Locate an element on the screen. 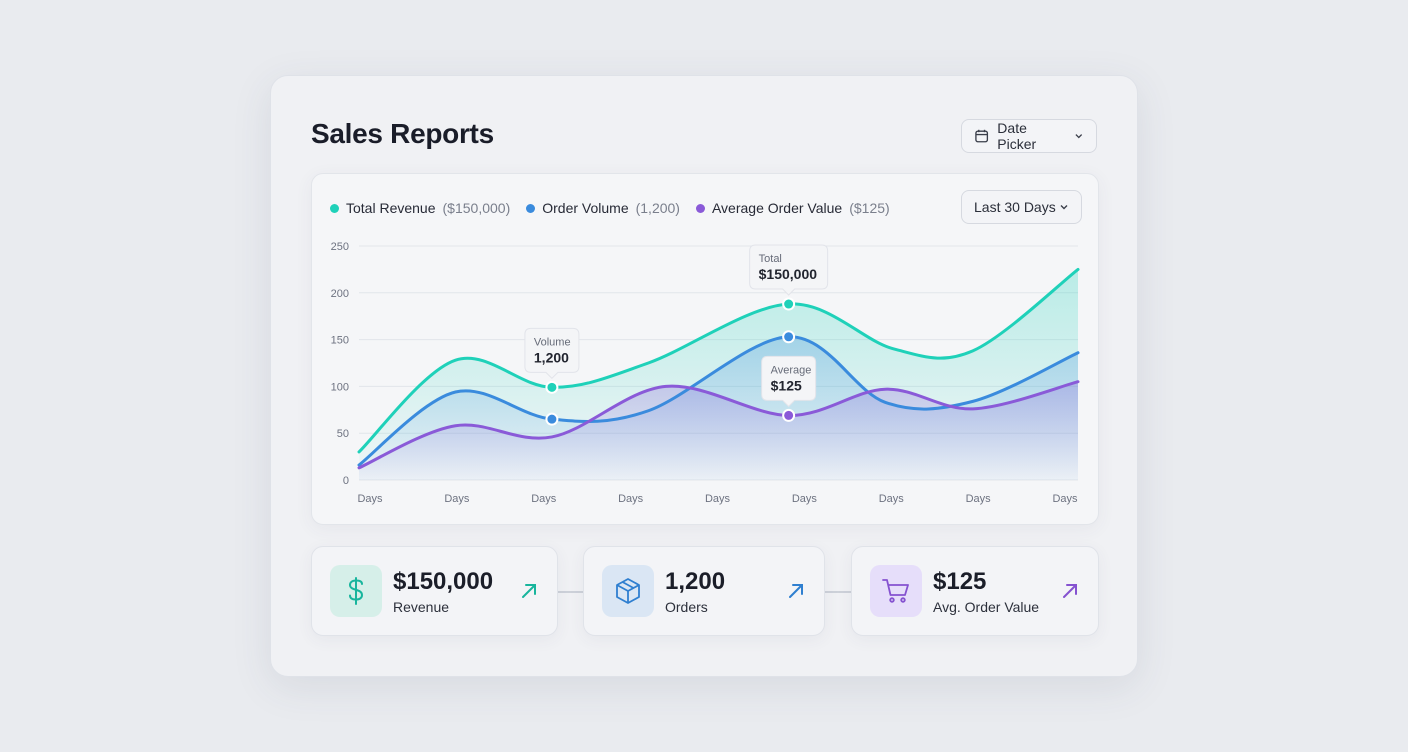 This screenshot has width=1408, height=752. date-picker-label: Date Picker is located at coordinates (1017, 136).